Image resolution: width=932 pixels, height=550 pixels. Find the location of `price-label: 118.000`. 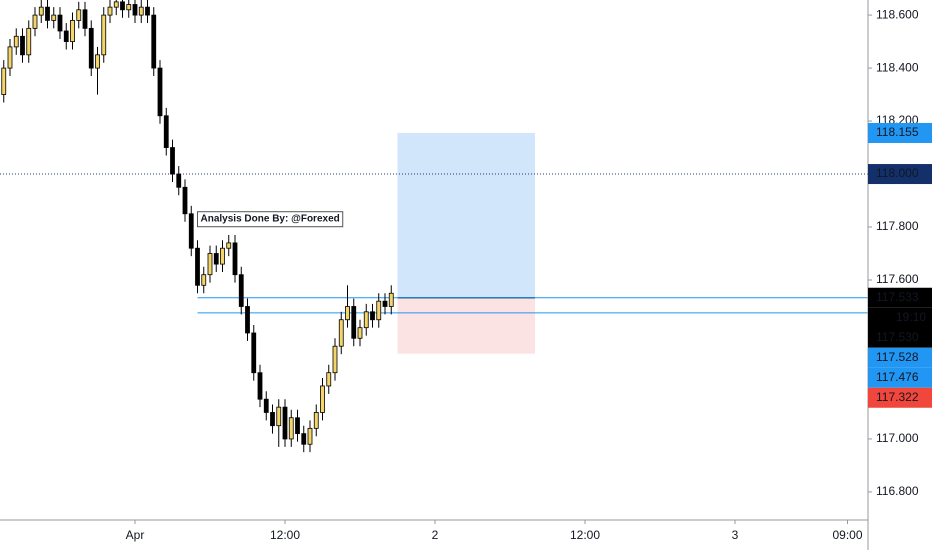

price-label: 118.000 is located at coordinates (897, 173).